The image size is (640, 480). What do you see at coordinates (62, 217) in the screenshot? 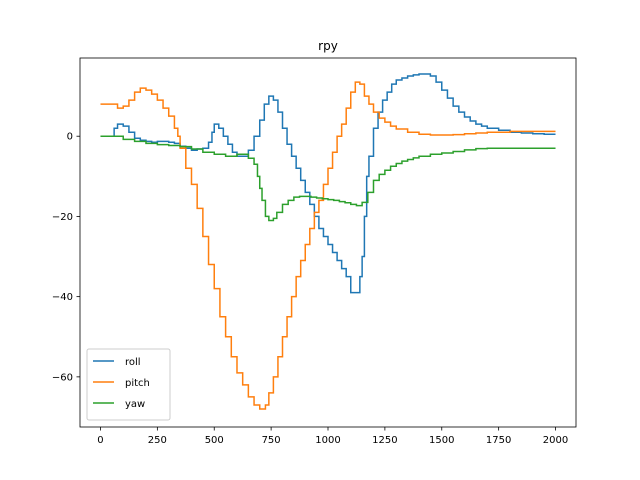
I see `y-tick-label: −20` at bounding box center [62, 217].